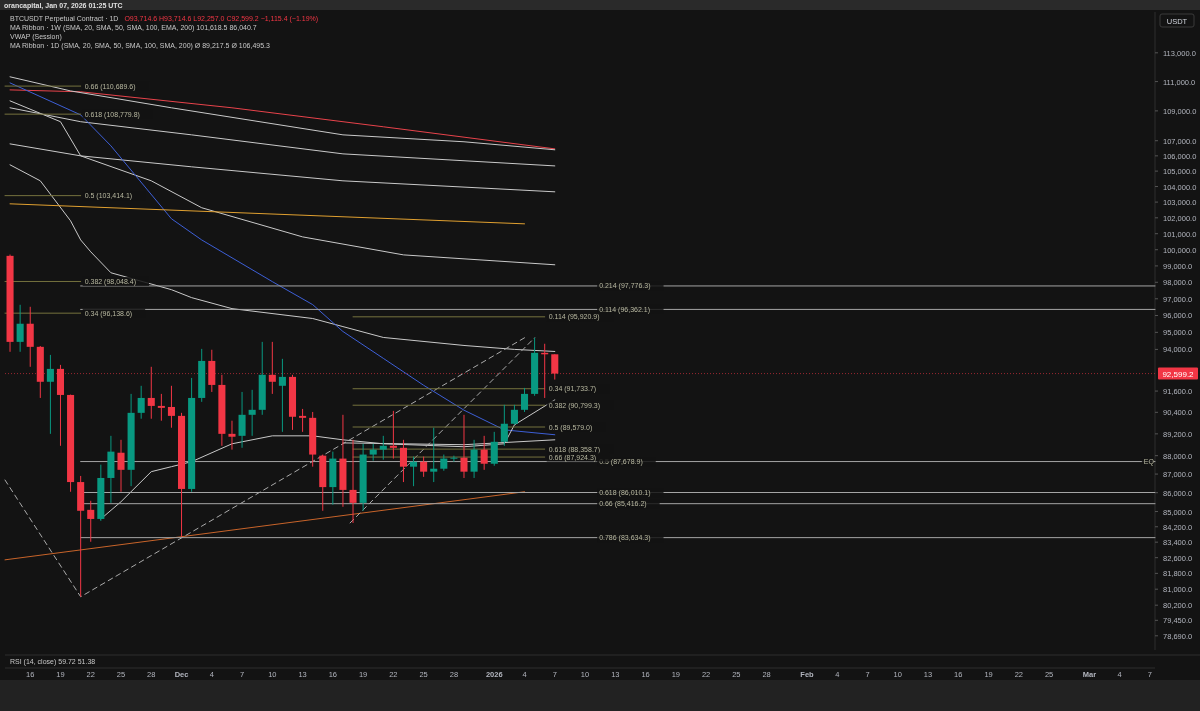  What do you see at coordinates (1178, 374) in the screenshot?
I see `ref-line-label: 92,599.2` at bounding box center [1178, 374].